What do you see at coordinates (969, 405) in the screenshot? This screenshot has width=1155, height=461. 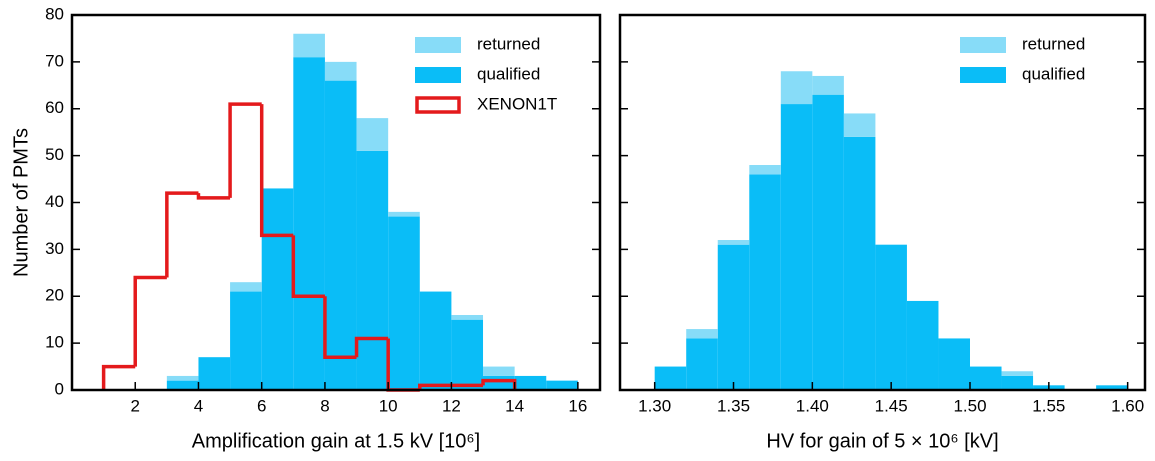 I see `x-tick-label: 1.50` at bounding box center [969, 405].